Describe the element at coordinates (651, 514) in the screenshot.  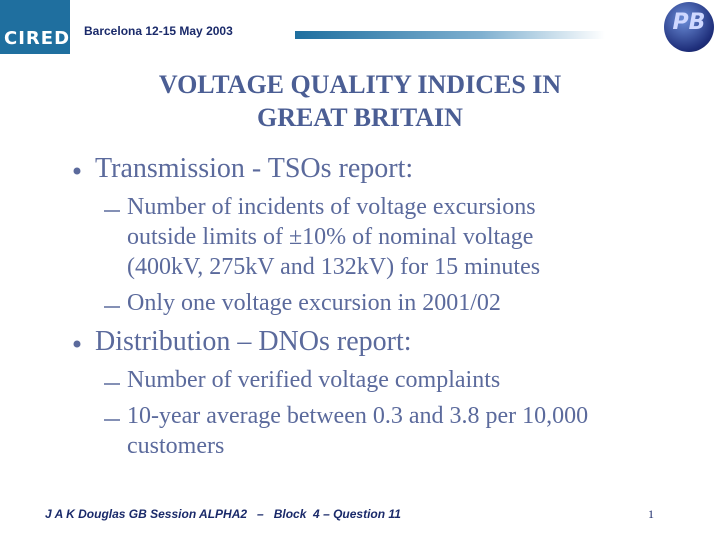
I see `page-number: 1` at that location.